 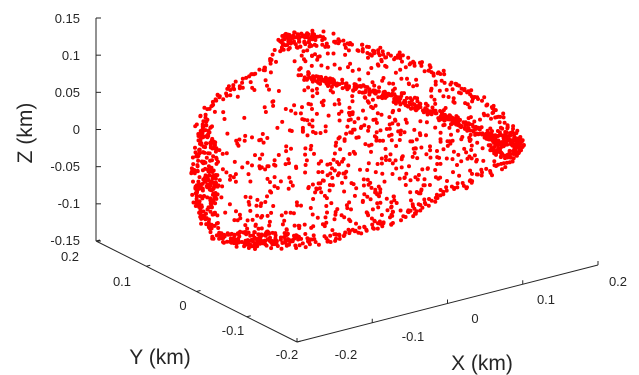 I want to click on z-tick-label: 0.15, so click(x=67, y=18).